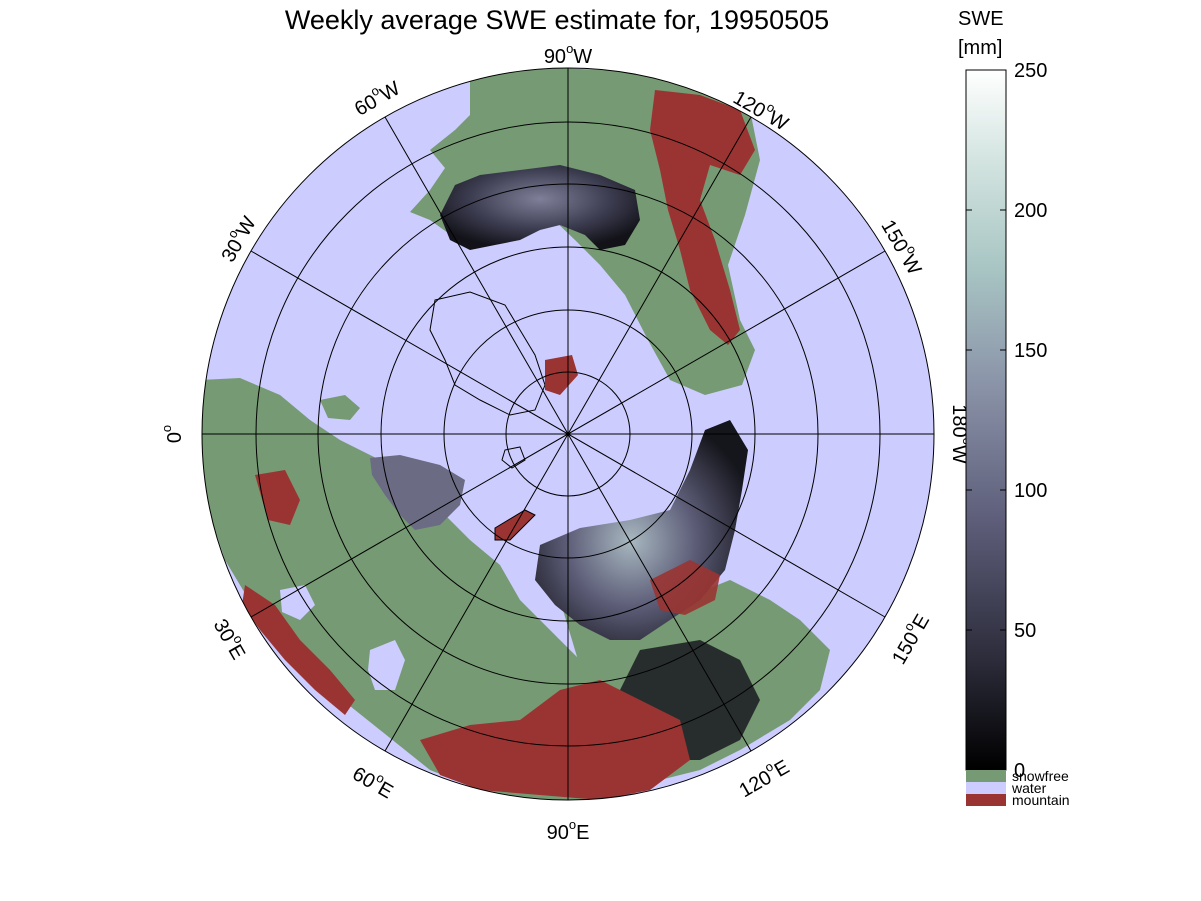  I want to click on legend-label-mountain: mountain, so click(1041, 800).